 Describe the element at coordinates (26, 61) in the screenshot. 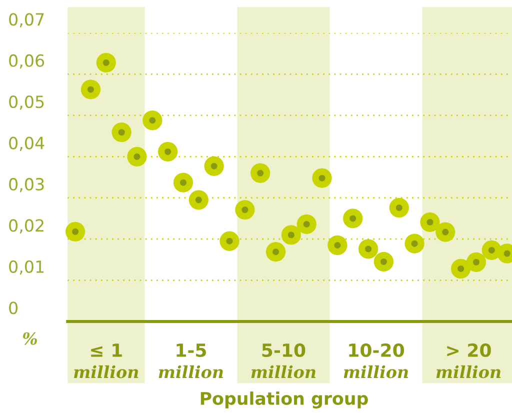

I see `y-tick-label: 0,06` at that location.